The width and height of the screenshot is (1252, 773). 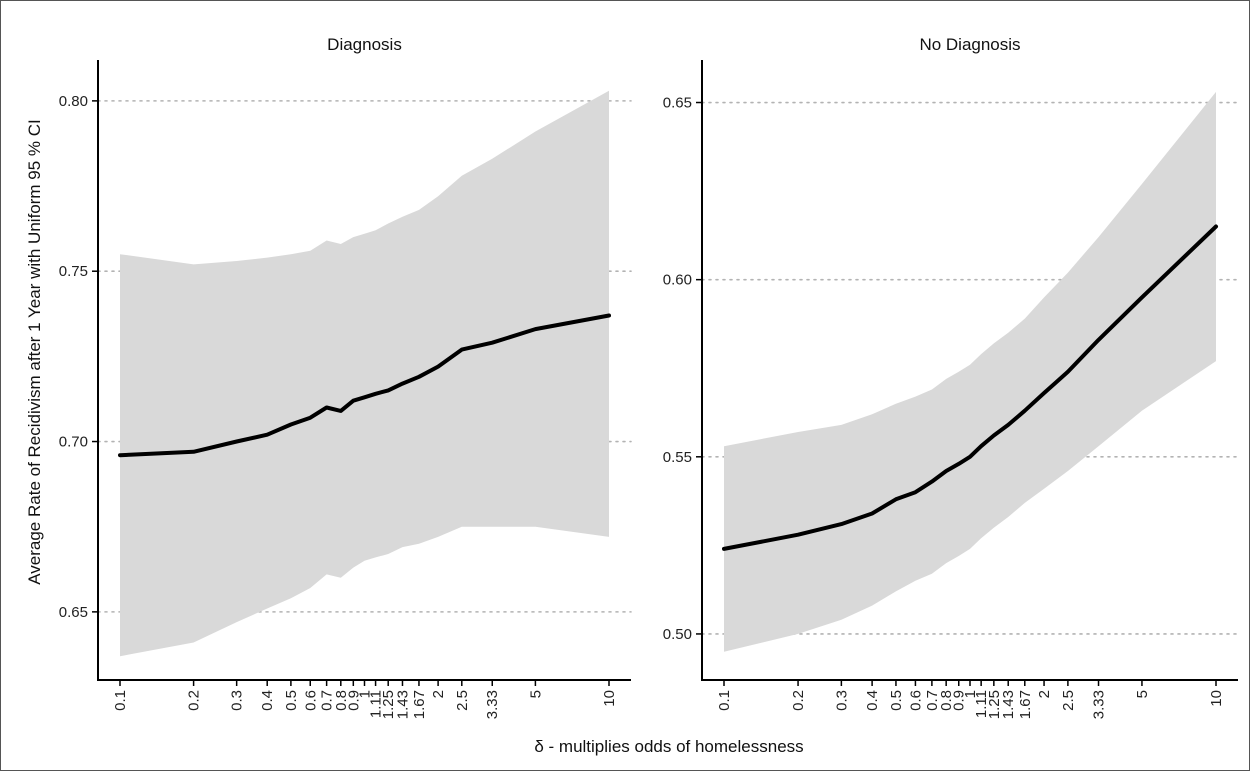 I want to click on y-tick-label: 0.70, so click(x=73, y=442).